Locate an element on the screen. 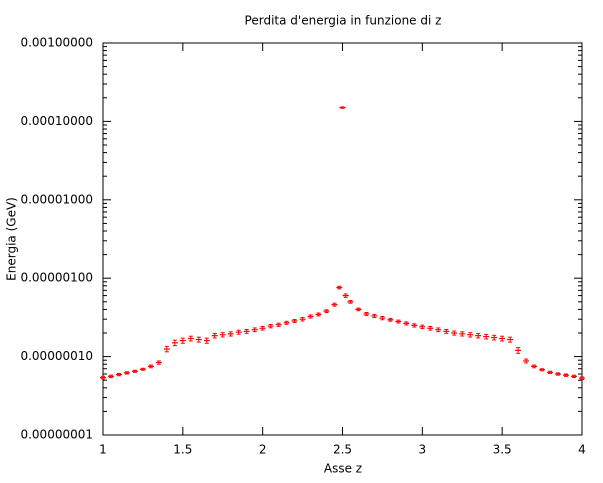 The width and height of the screenshot is (603, 483). x-axis-label: Asse z is located at coordinates (343, 469).